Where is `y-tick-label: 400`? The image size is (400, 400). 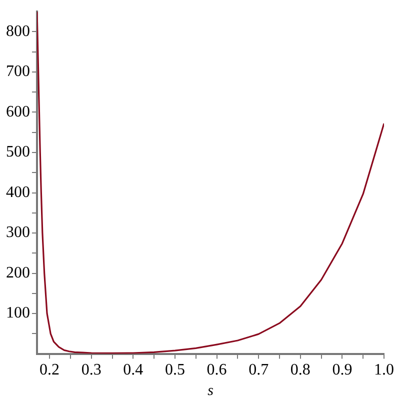
y-tick-label: 400 is located at coordinates (18, 192).